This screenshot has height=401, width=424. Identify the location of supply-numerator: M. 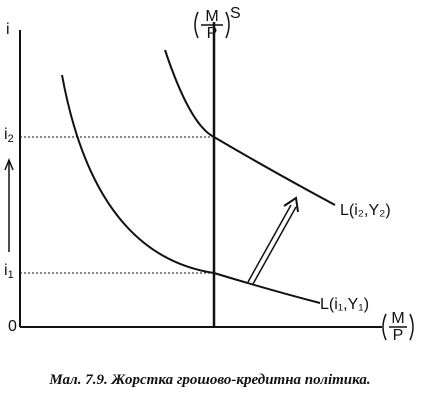
(211, 16).